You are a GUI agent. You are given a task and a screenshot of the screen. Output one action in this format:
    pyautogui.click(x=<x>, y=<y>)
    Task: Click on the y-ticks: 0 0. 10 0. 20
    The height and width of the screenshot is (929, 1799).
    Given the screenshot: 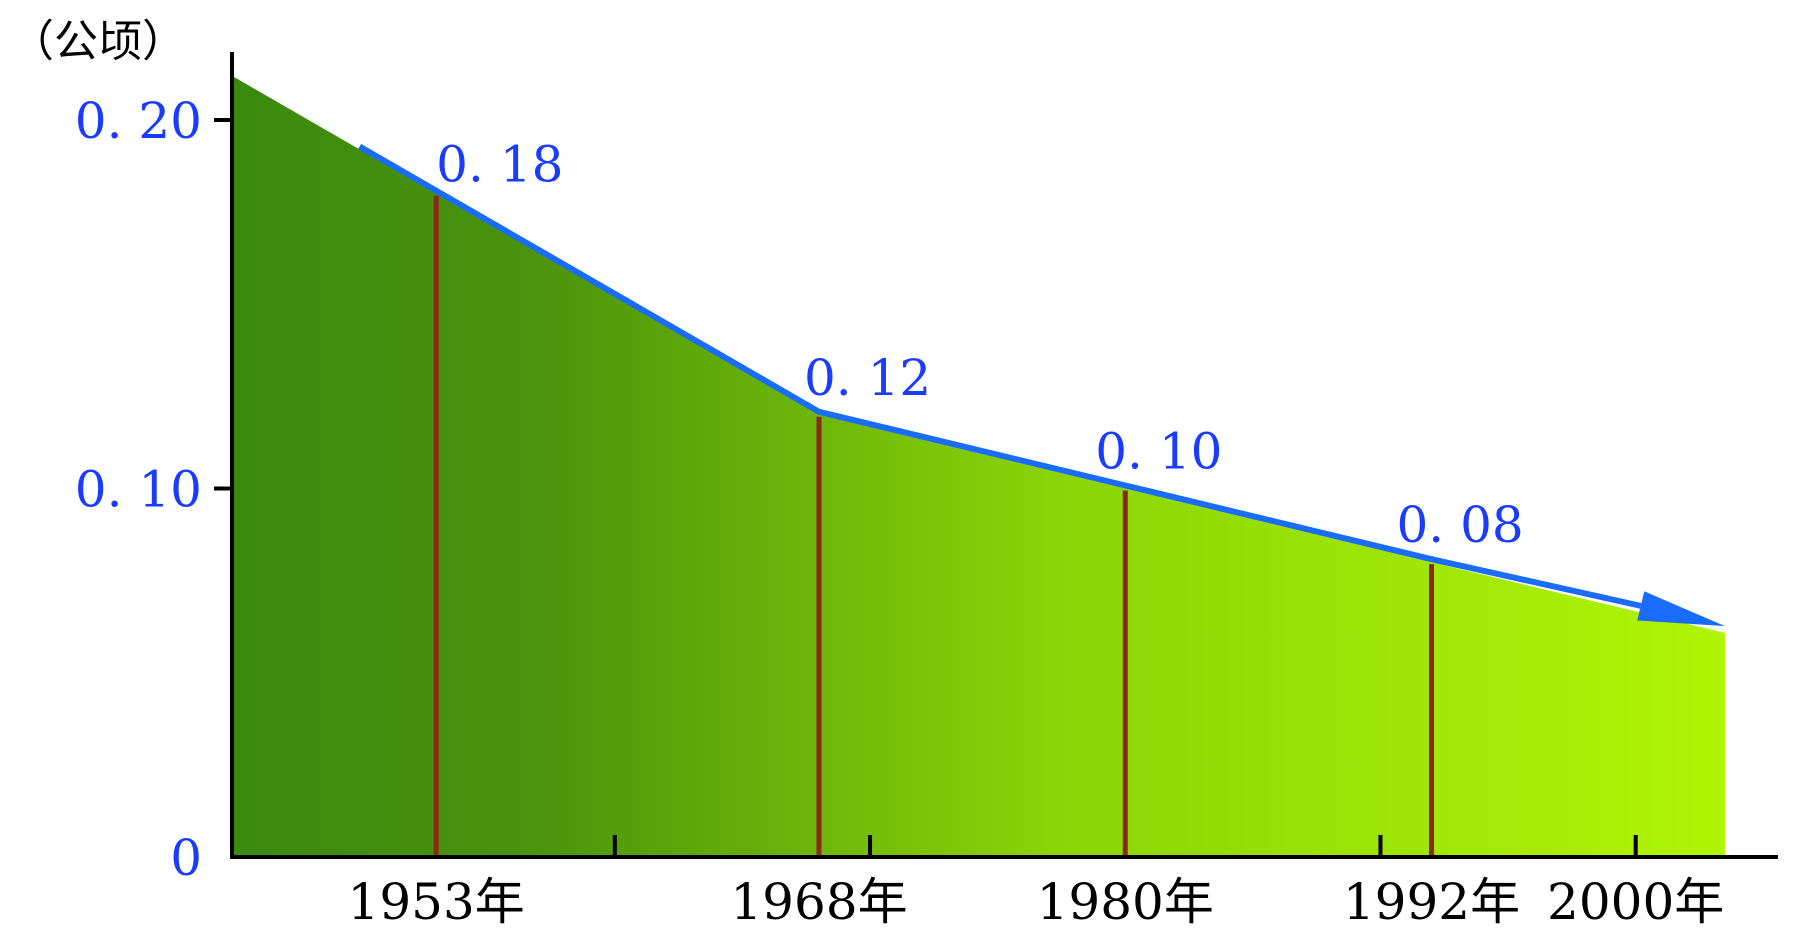 What is the action you would take?
    pyautogui.click(x=153, y=489)
    